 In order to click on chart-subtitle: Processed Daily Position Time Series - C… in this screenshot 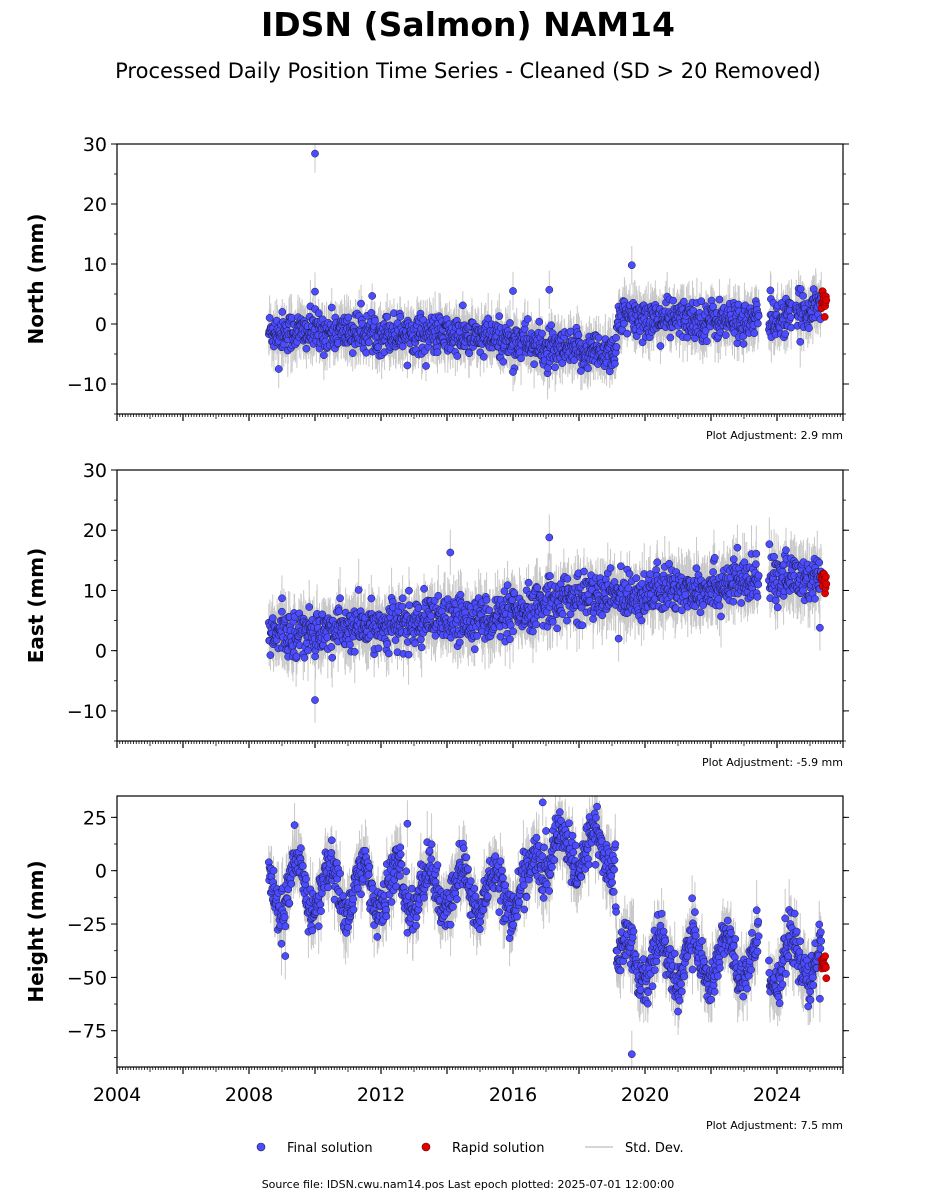, I will do `click(468, 71)`.